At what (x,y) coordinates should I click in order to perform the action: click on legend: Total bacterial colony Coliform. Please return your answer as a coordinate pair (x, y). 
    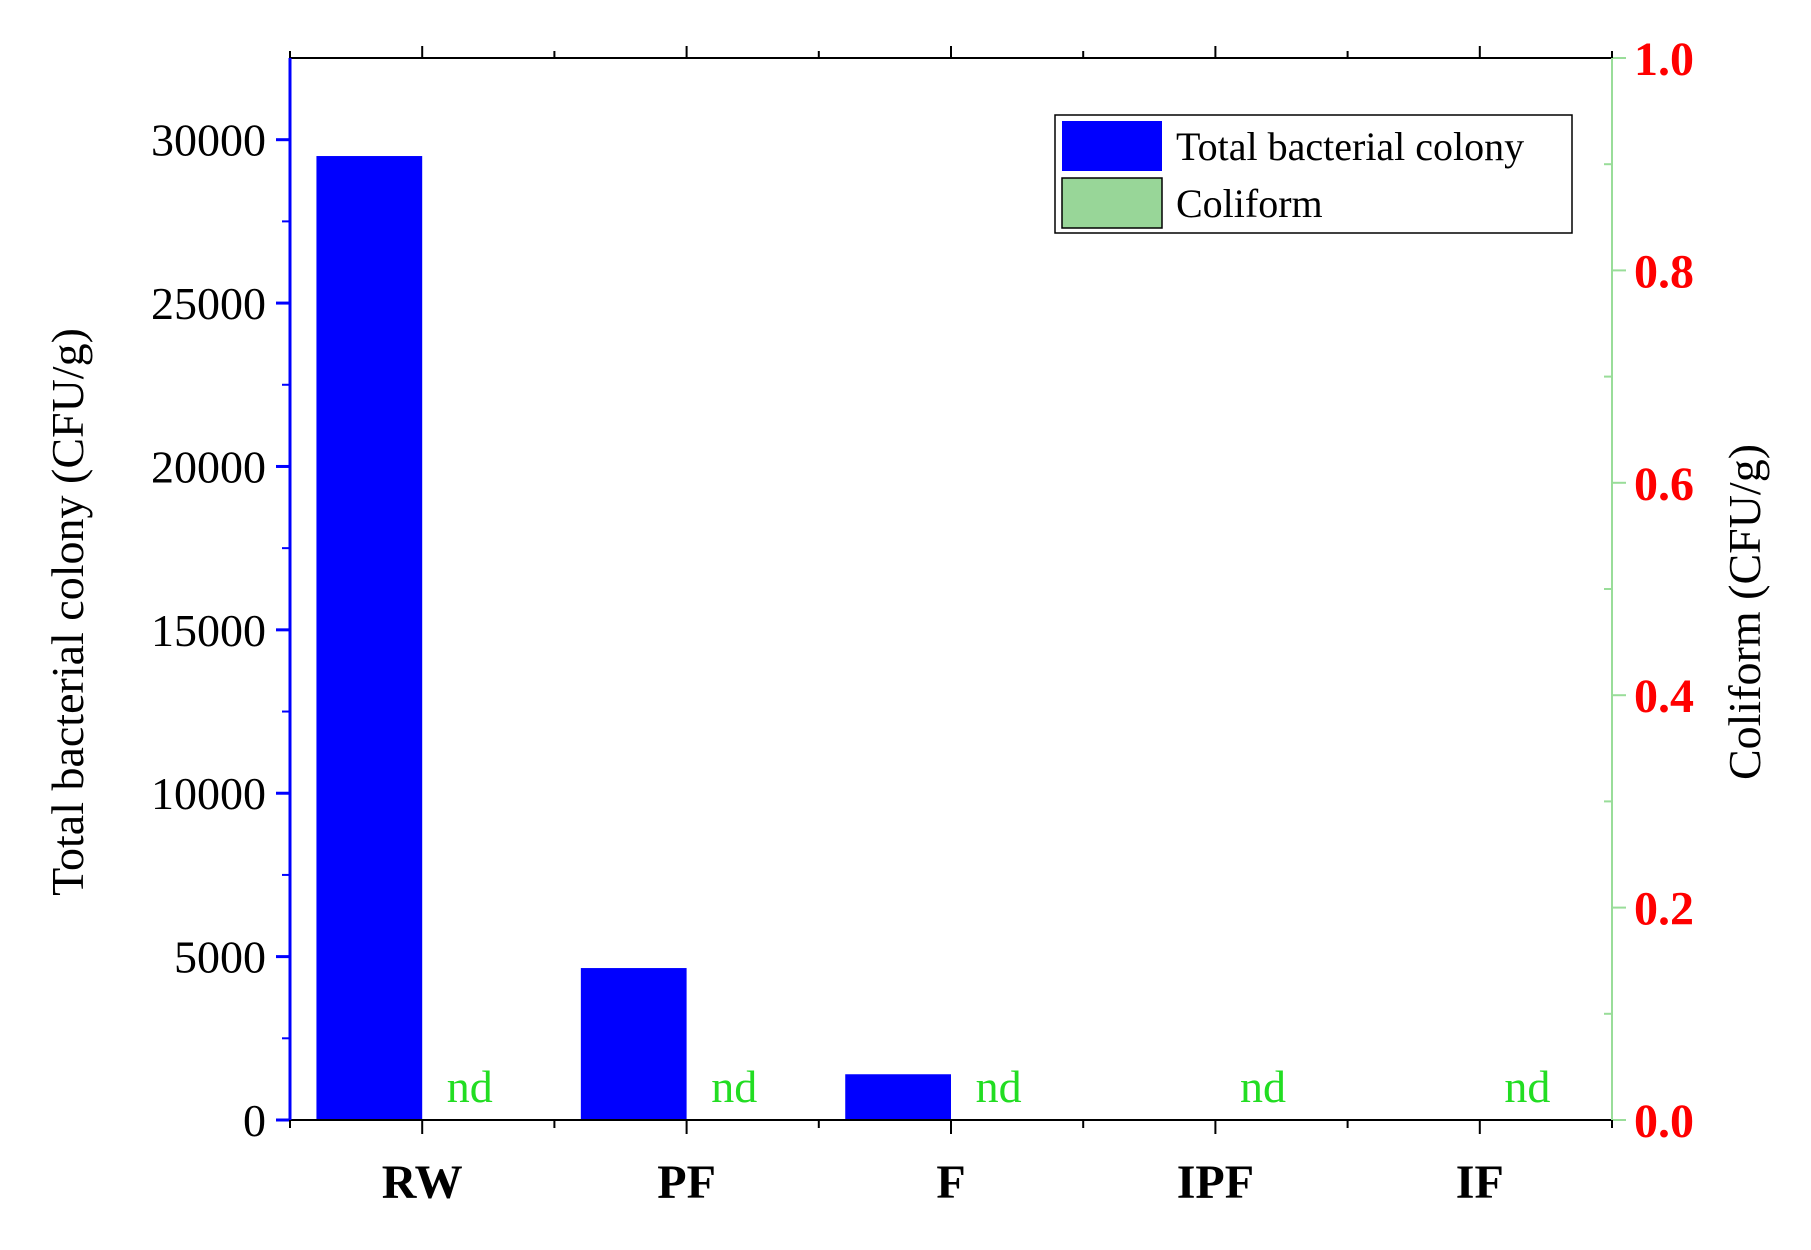
    Looking at the image, I should click on (1313, 174).